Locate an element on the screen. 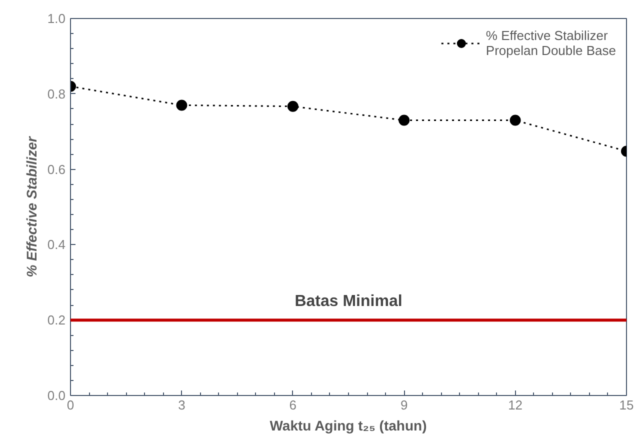 Image resolution: width=644 pixels, height=436 pixels. y-tick-label: 0.6 is located at coordinates (56, 169).